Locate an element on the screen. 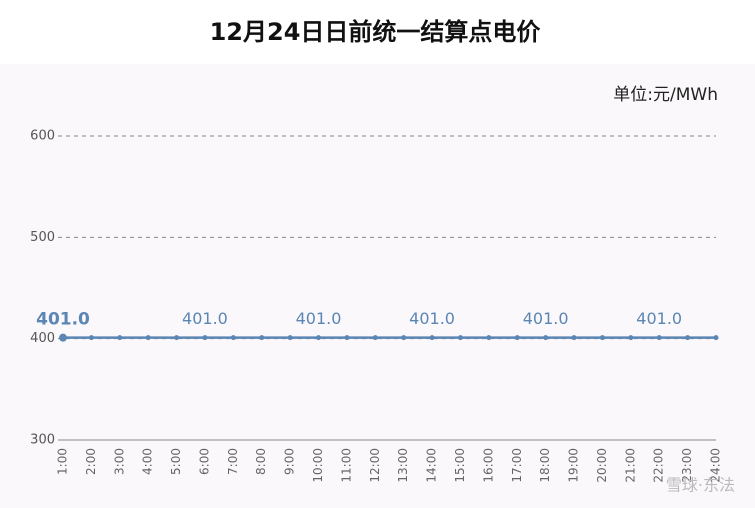  x-tick-label: 14:00 is located at coordinates (432, 465).